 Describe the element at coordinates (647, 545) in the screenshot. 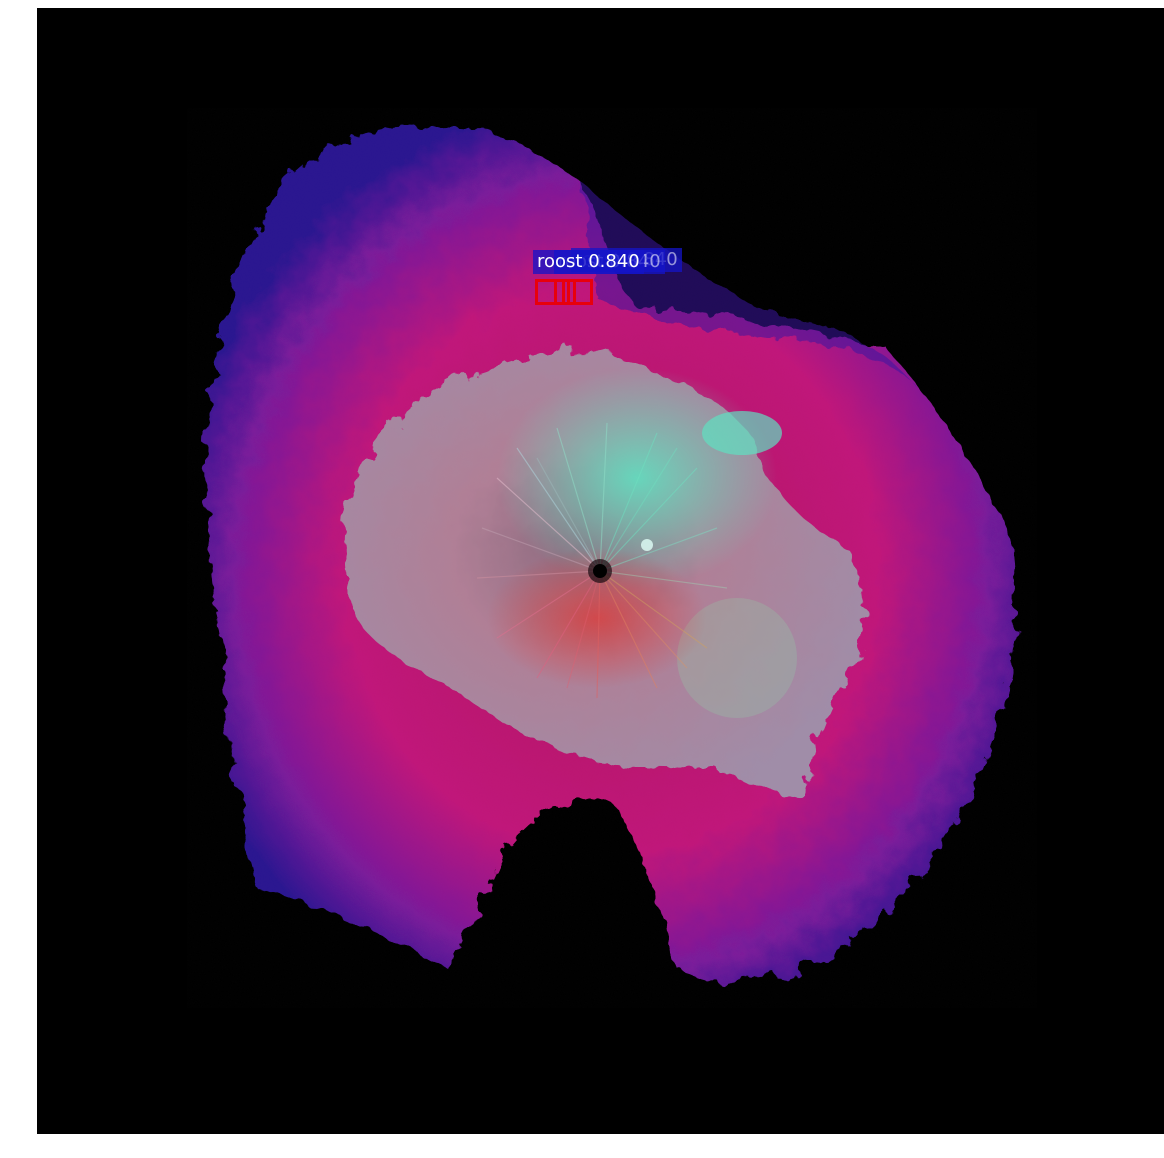

I see `bright-speck` at that location.